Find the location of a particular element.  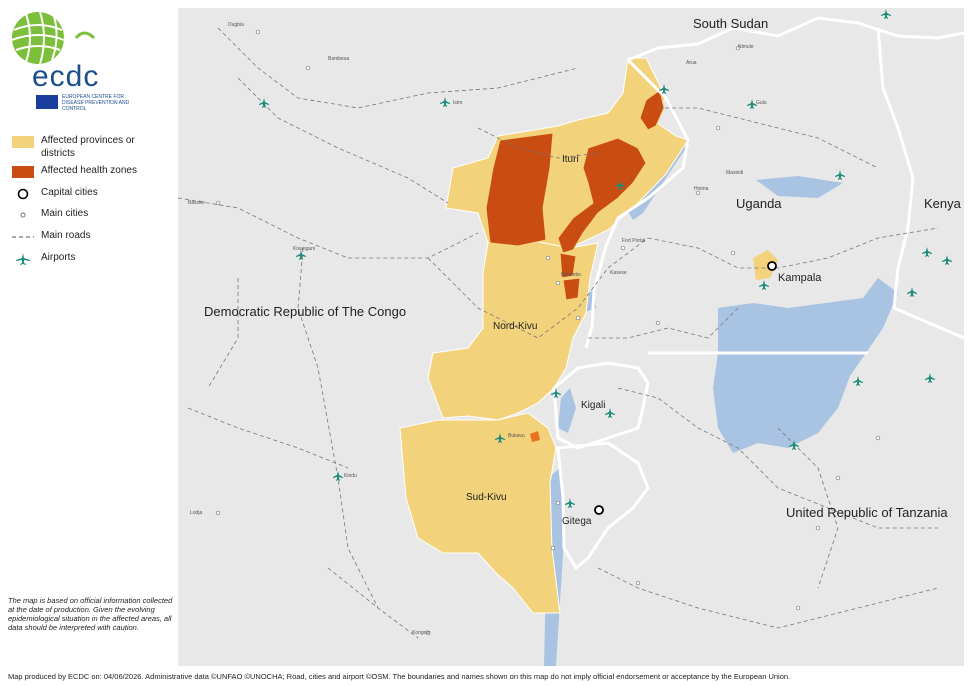

region-label-kigali: Kigali is located at coordinates (593, 405).